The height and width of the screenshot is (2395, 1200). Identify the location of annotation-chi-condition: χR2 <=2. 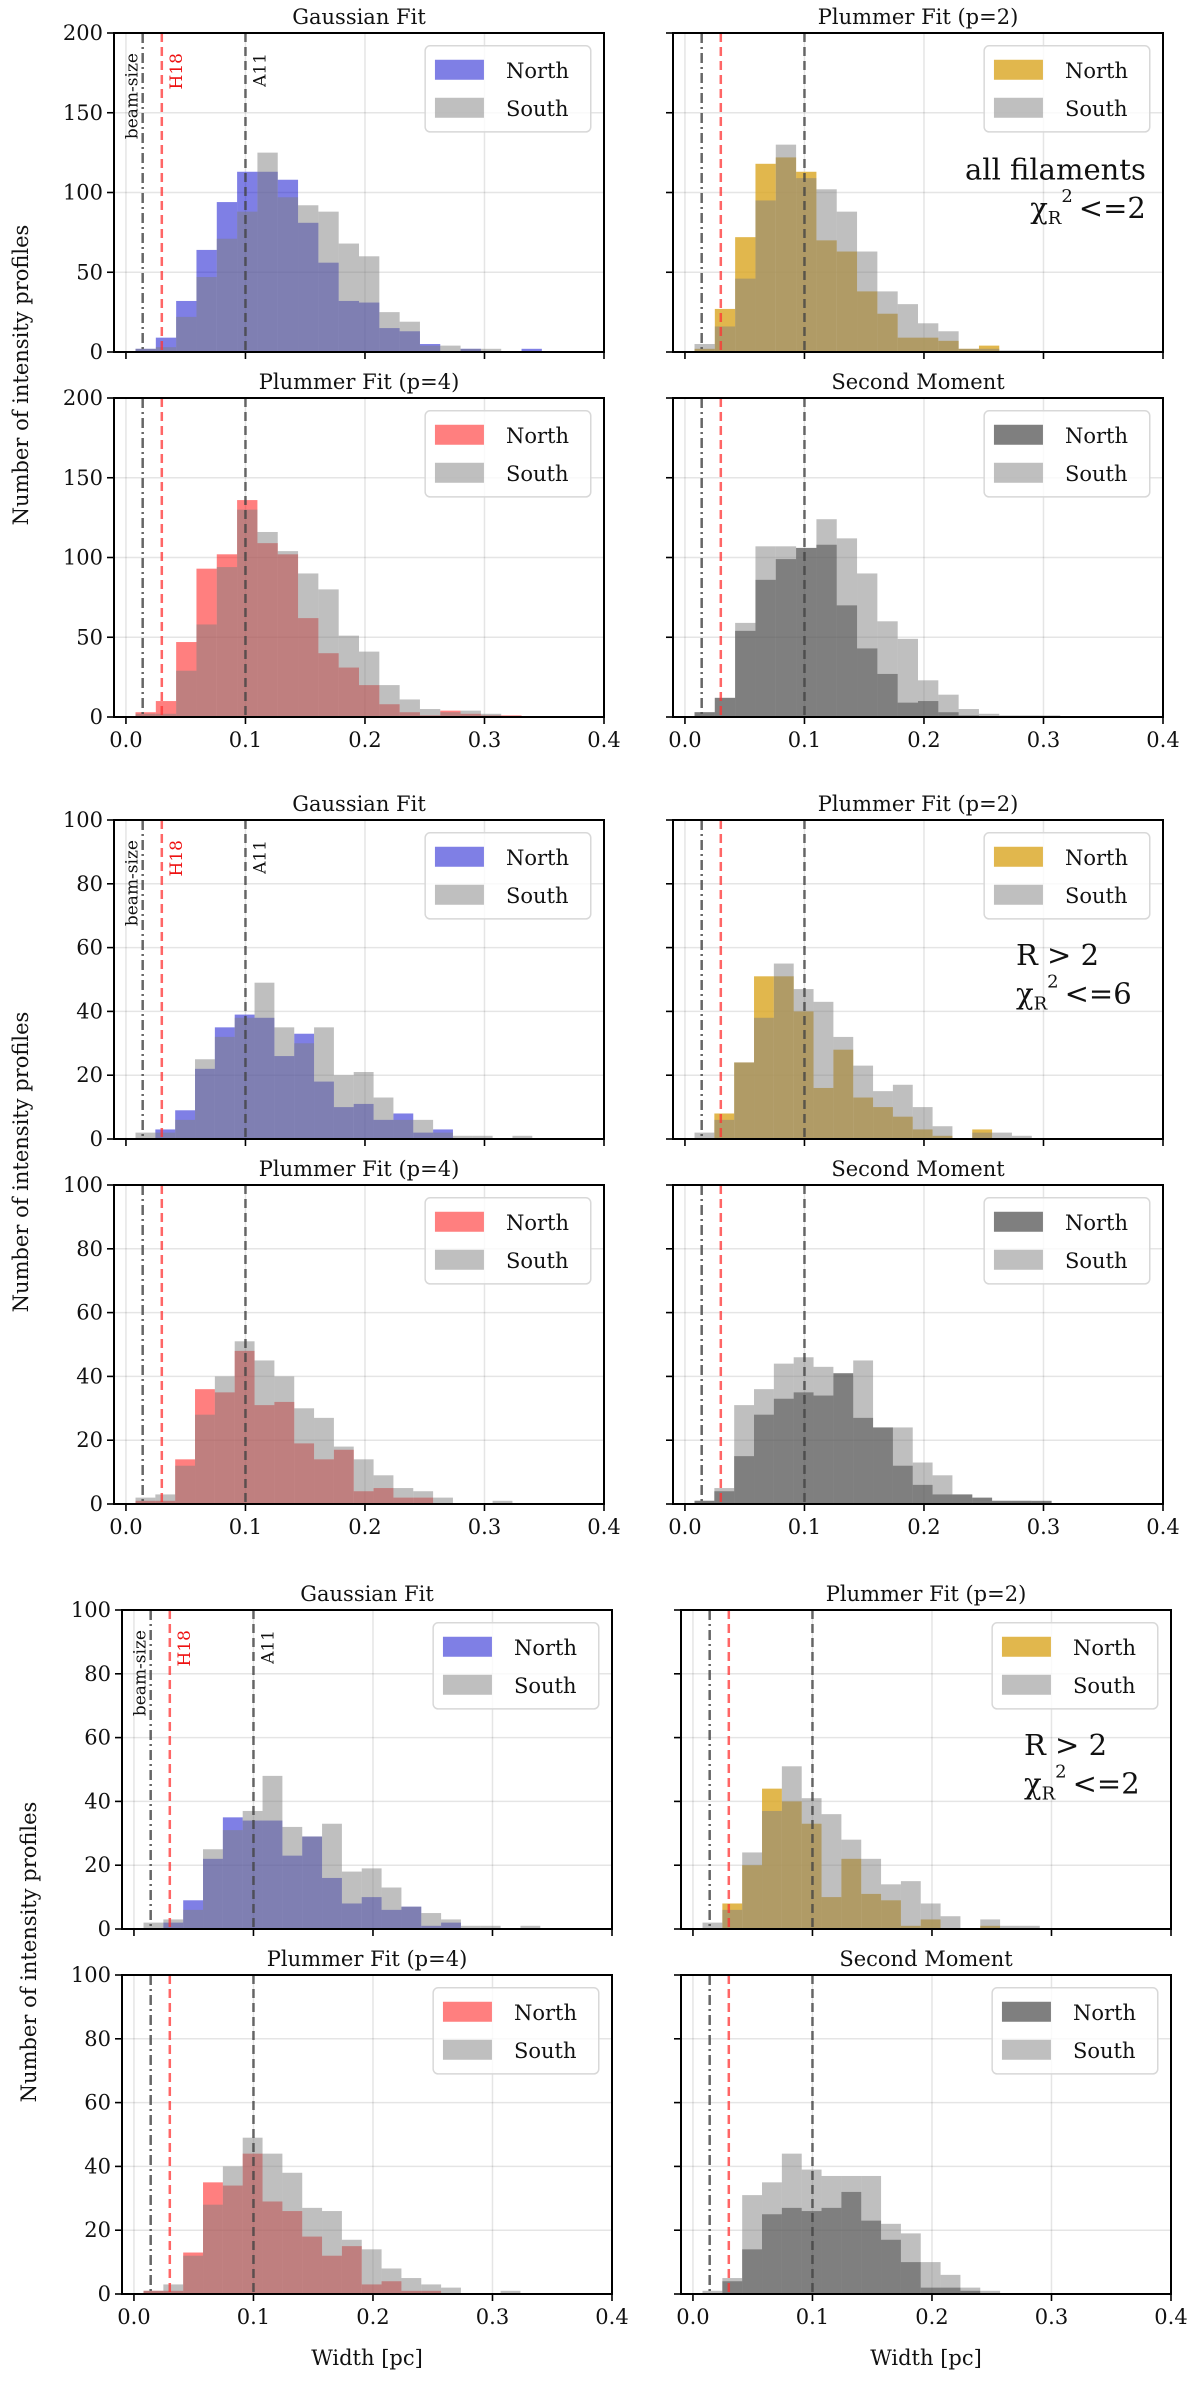
(1082, 1782).